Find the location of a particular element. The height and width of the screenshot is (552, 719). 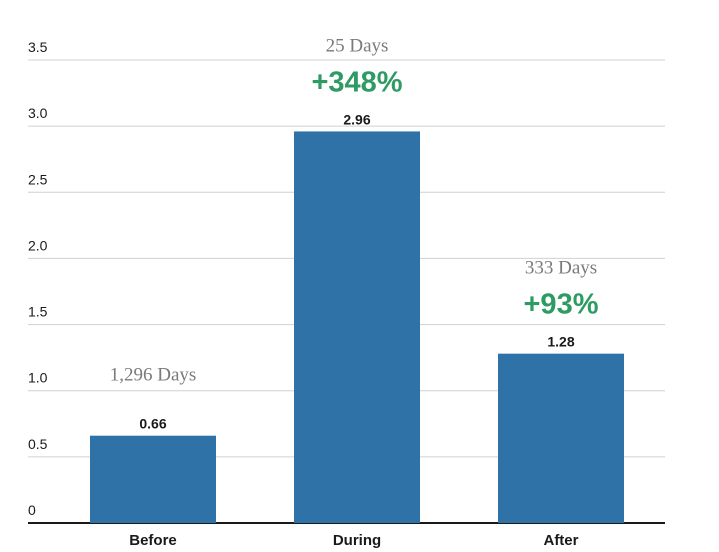

y-tick-label: 1.0 is located at coordinates (38, 378).